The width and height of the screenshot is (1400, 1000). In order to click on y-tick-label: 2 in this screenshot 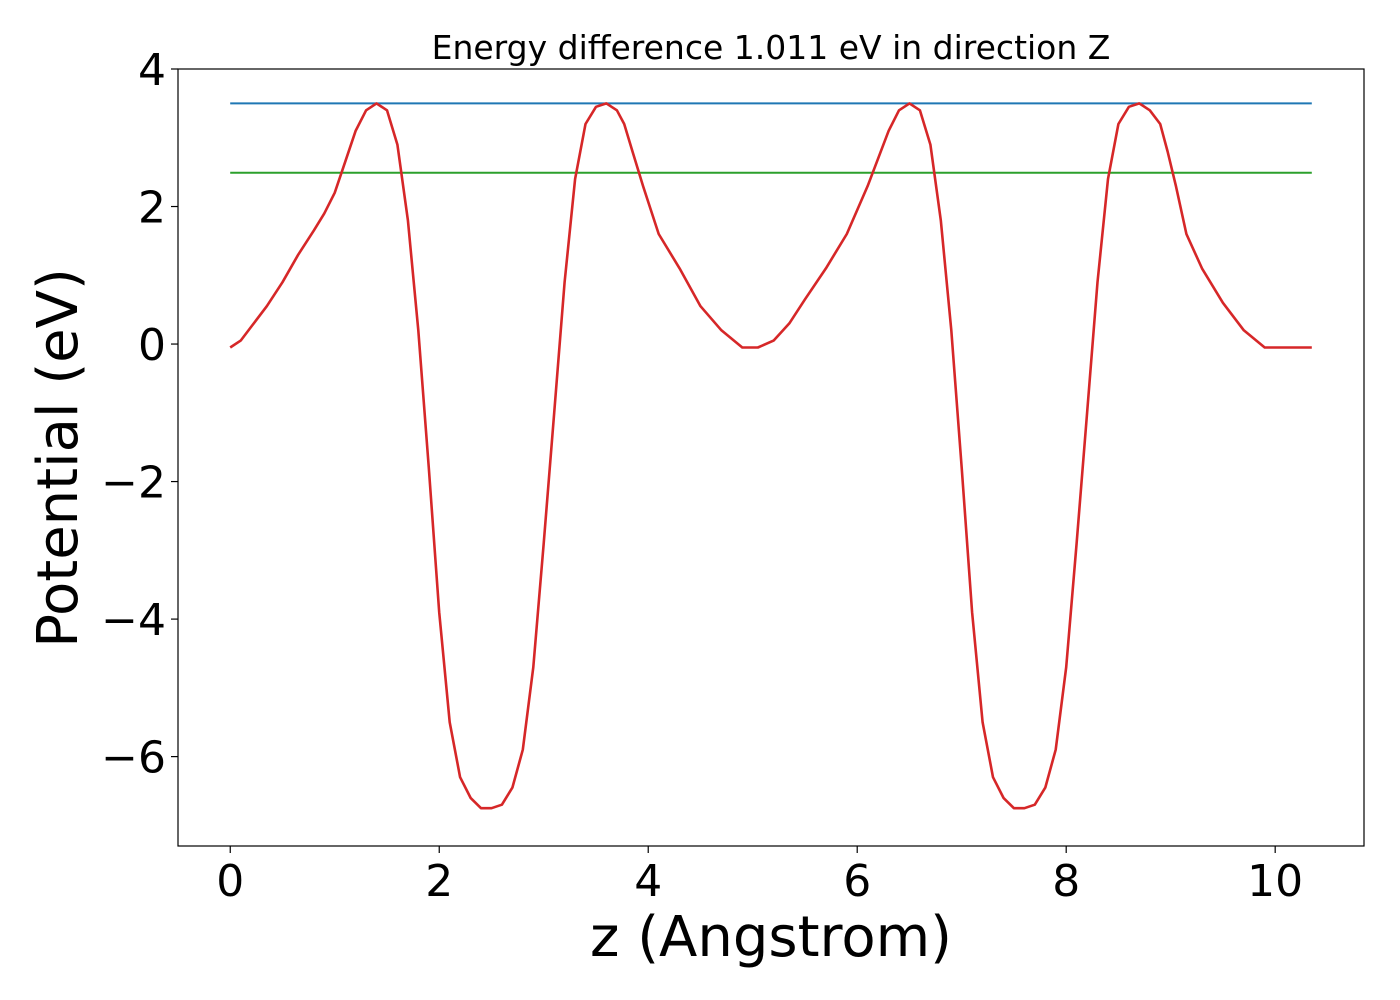, I will do `click(152, 208)`.